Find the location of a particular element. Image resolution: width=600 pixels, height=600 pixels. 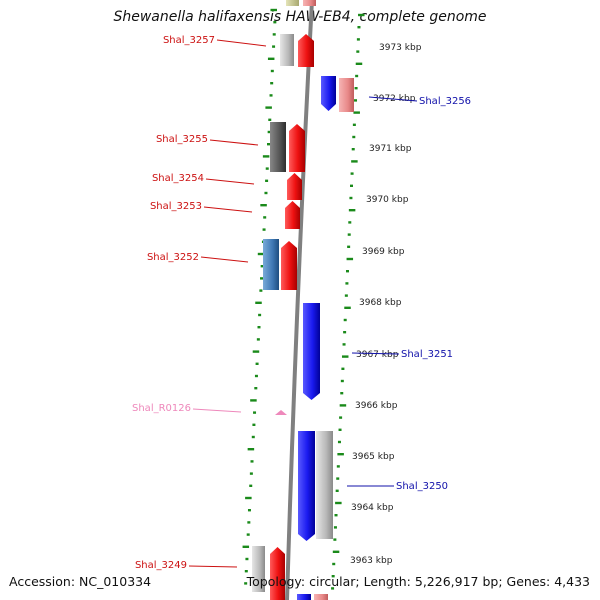

kbp-label: 3969 kbp is located at coordinates (383, 252).